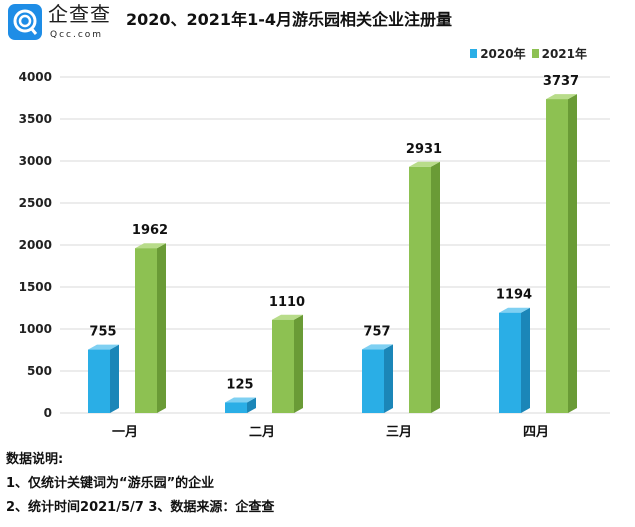 The height and width of the screenshot is (527, 635). Describe the element at coordinates (35, 329) in the screenshot. I see `y-tick-label: 1000` at that location.